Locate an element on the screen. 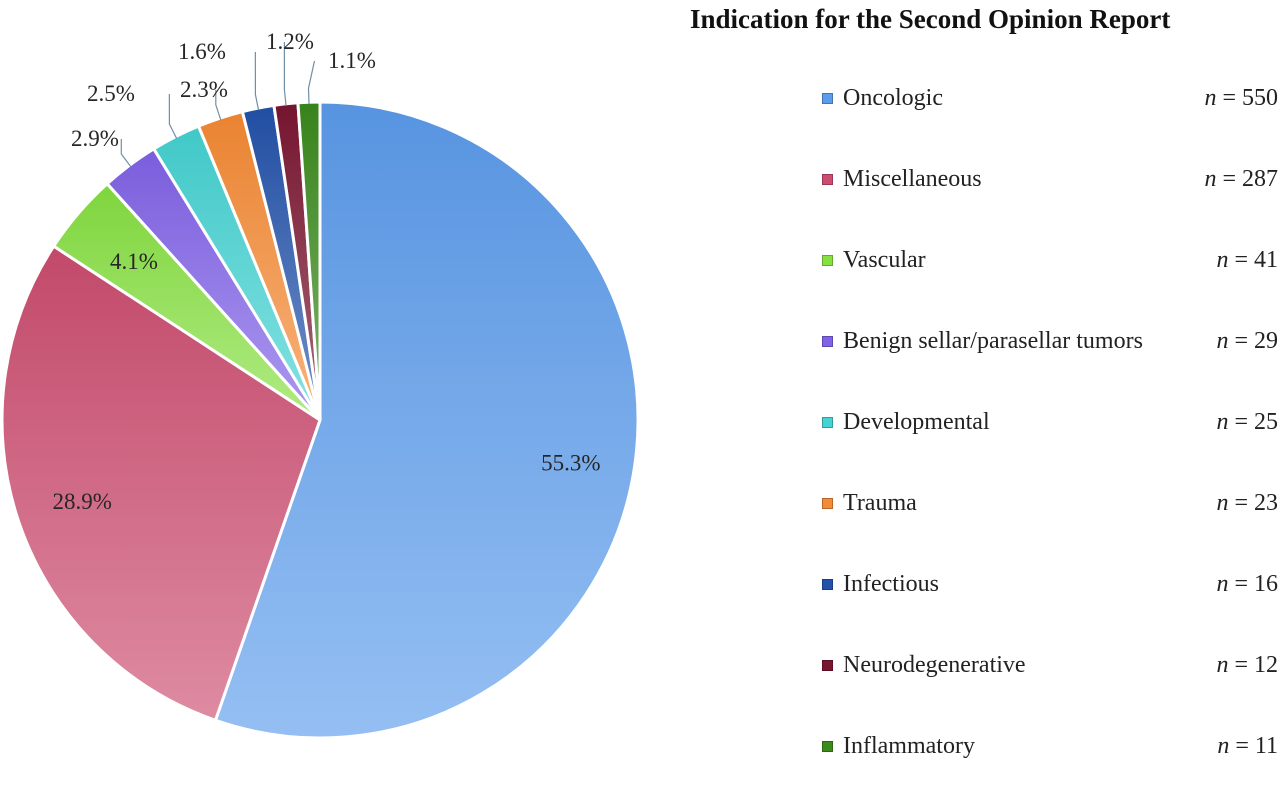  legend-count: n = 23 is located at coordinates (1247, 503).